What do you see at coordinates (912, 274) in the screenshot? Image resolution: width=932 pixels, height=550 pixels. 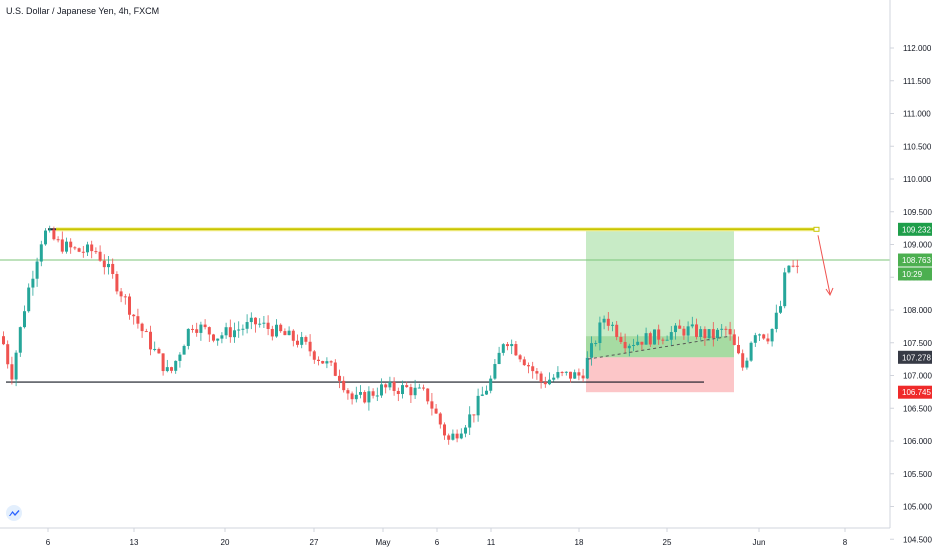 I see `price-tag-label: 10:29` at bounding box center [912, 274].